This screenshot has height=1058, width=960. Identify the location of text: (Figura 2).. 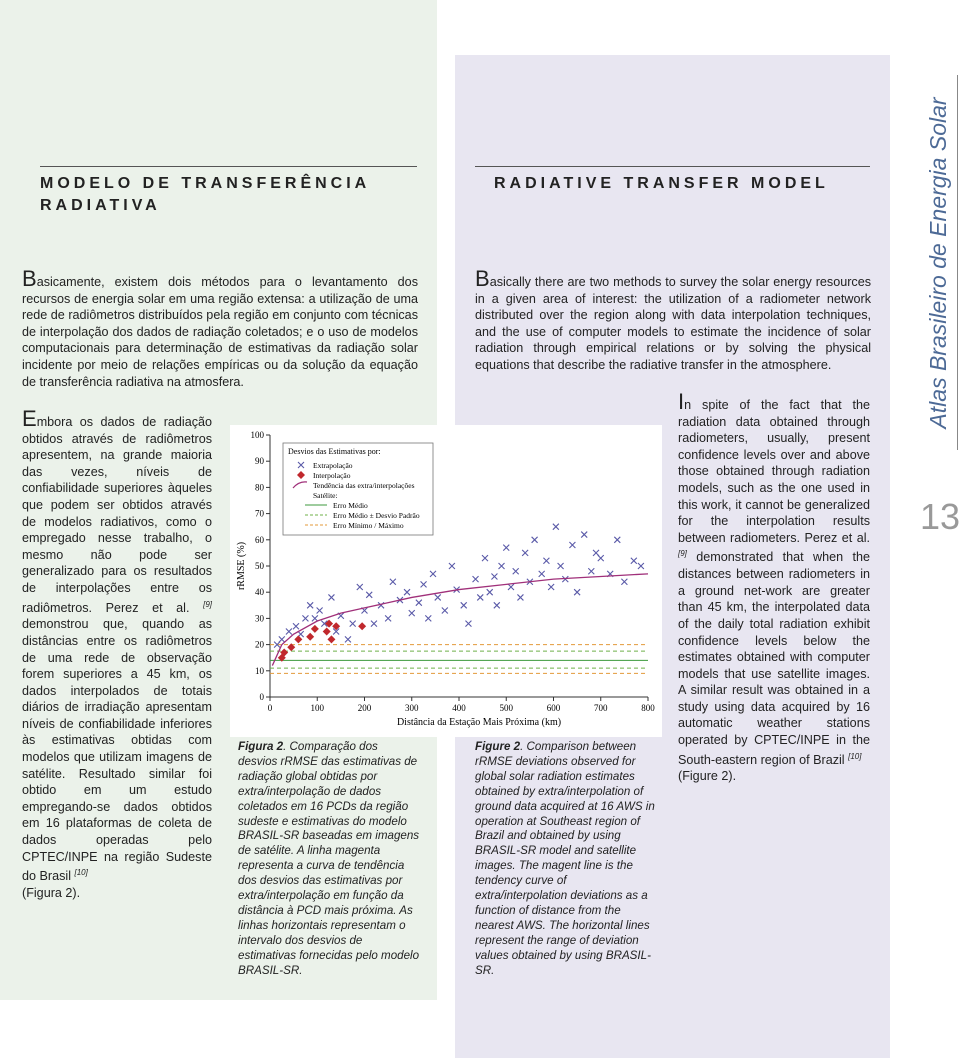
(51, 893).